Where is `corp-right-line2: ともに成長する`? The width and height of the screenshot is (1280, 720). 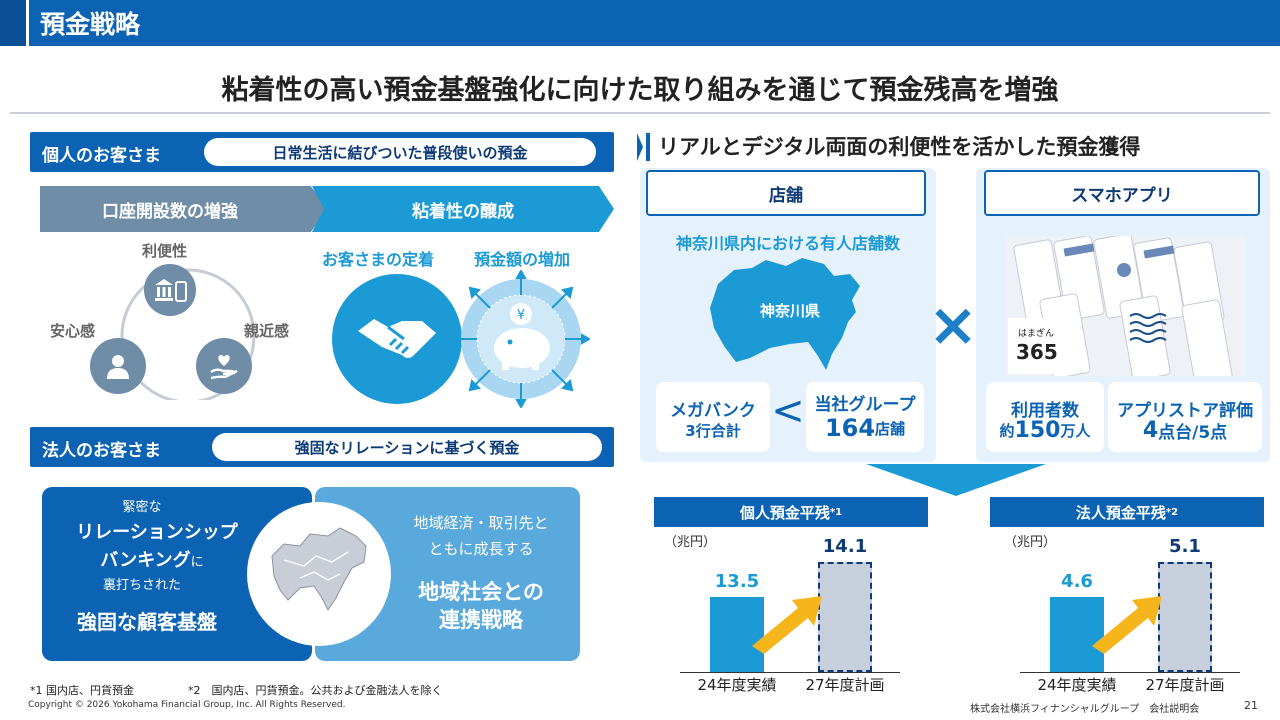
corp-right-line2: ともに成長する is located at coordinates (481, 549).